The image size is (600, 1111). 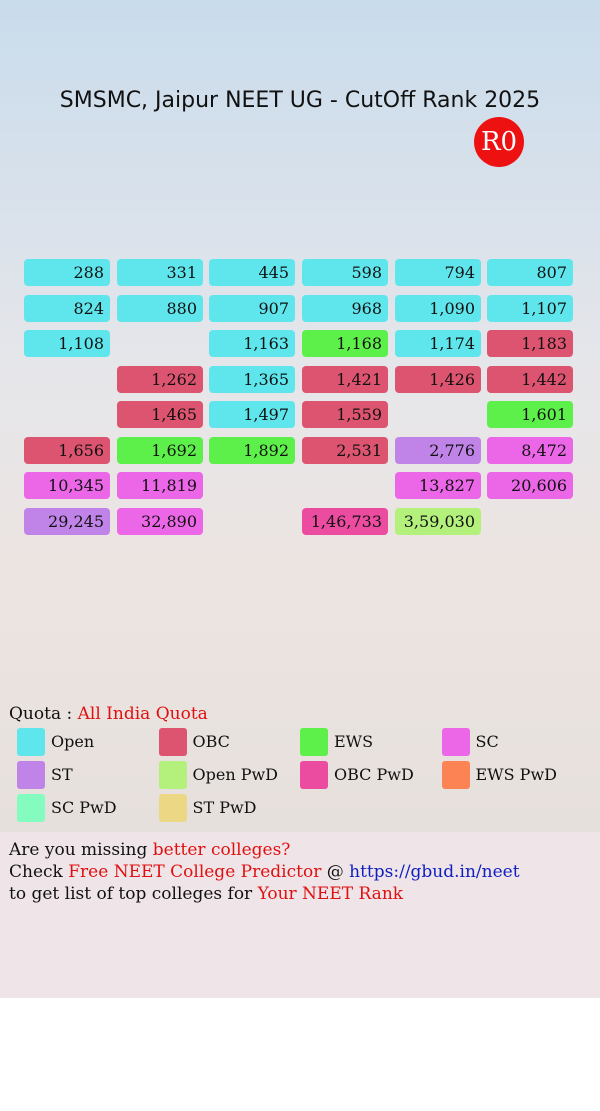 What do you see at coordinates (345, 450) in the screenshot?
I see `rank-cell: 2,531` at bounding box center [345, 450].